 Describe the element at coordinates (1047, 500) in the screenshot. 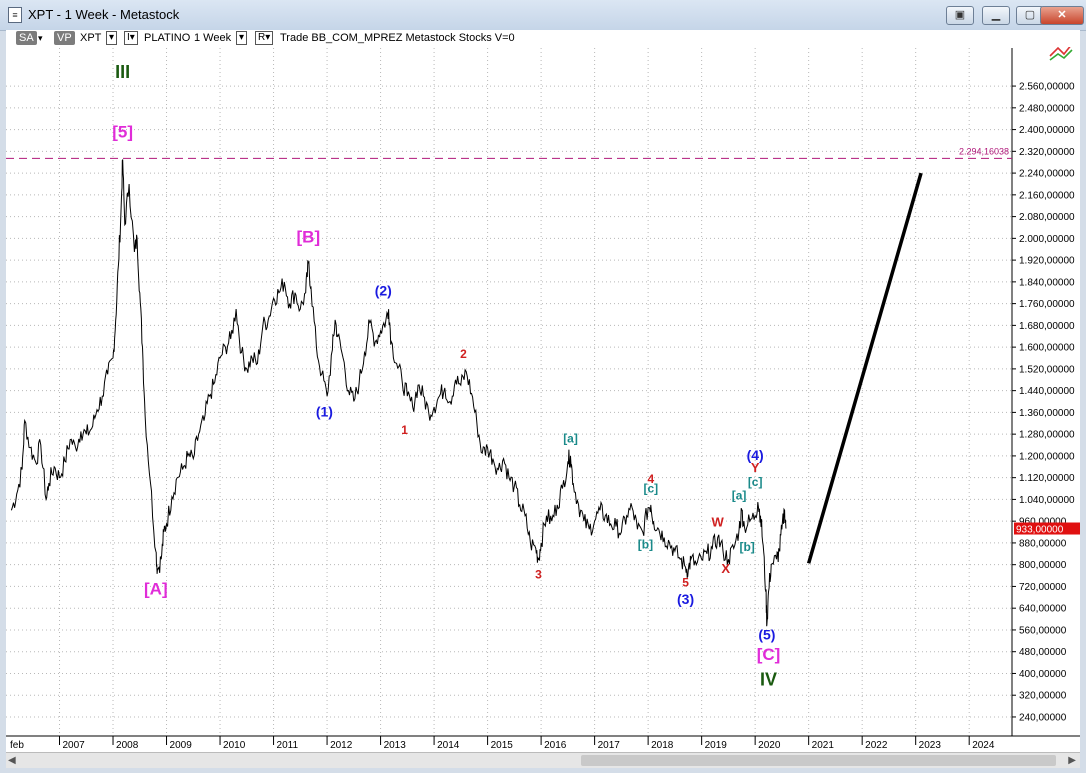

I see `y-tick-label: 1.040,00000` at that location.